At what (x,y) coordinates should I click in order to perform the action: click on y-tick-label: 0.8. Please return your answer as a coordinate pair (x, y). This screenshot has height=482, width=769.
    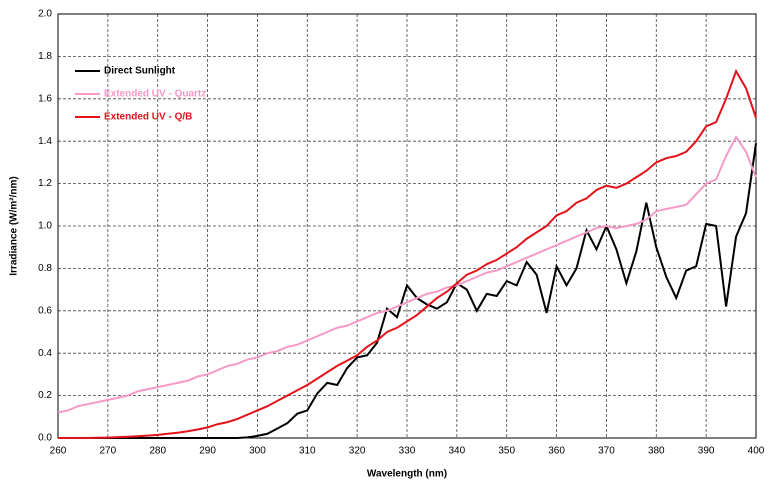
    Looking at the image, I should click on (45, 268).